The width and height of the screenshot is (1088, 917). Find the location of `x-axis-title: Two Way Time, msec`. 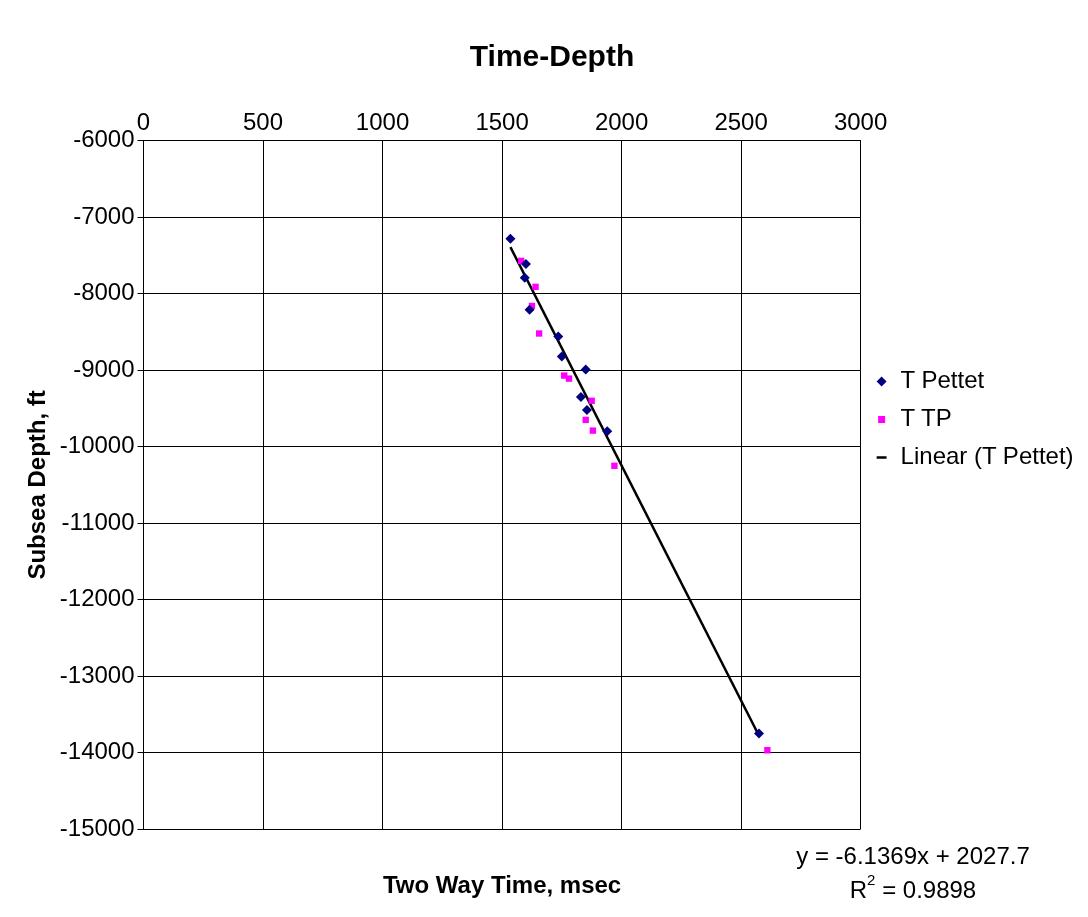

x-axis-title: Two Way Time, msec is located at coordinates (502, 884).